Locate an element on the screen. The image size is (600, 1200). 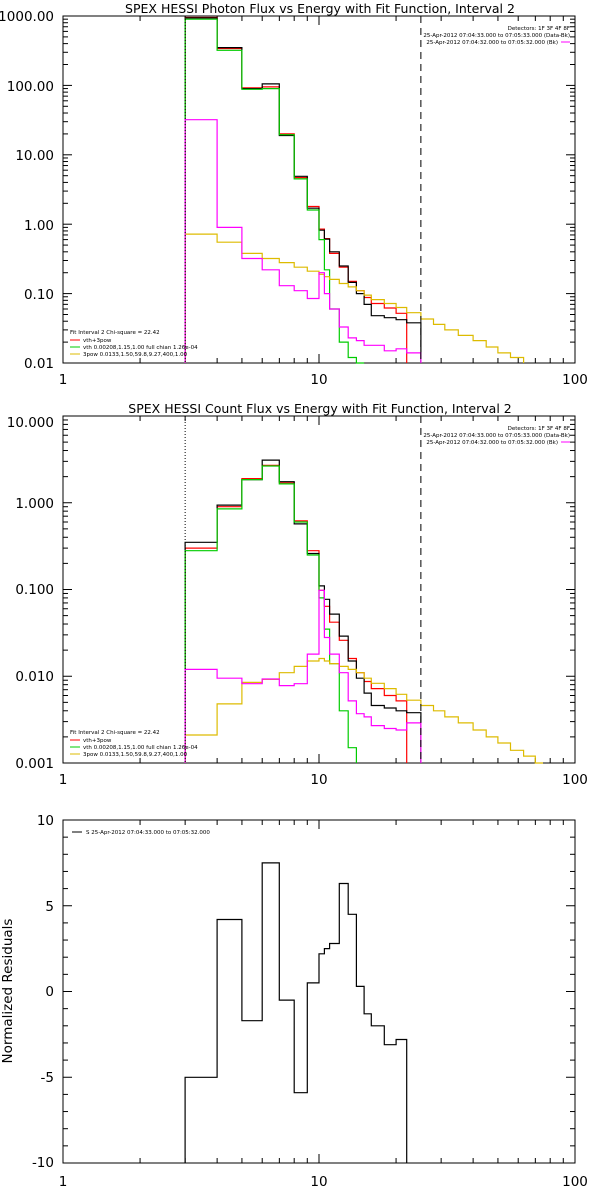
y-tick-label: 0.01 is located at coordinates (39, 364).